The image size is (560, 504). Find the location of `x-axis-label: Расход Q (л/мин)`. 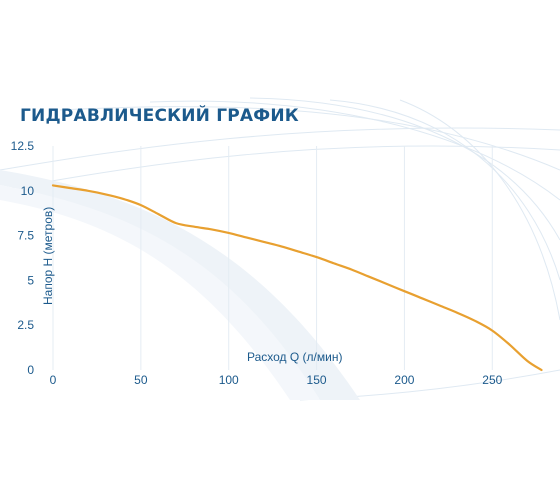

x-axis-label: Расход Q (л/мин) is located at coordinates (294, 357).